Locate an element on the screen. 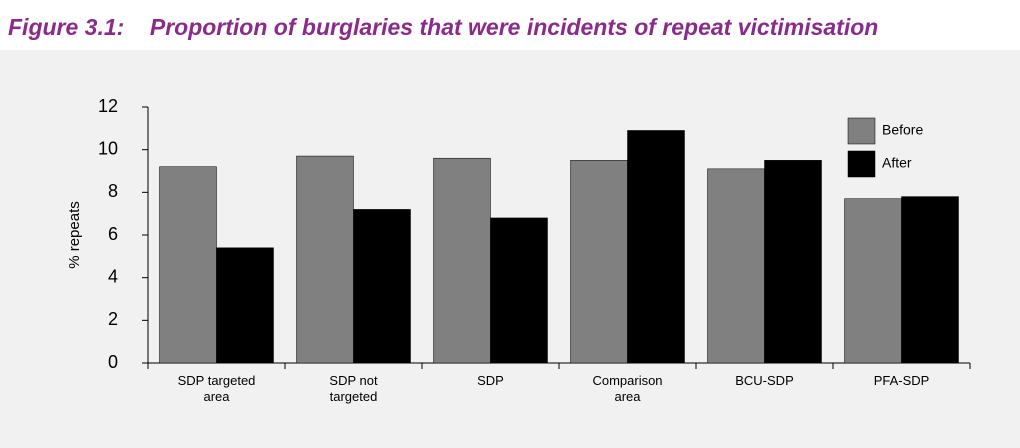 The height and width of the screenshot is (448, 1020). x-tick-label: BCU-SDP is located at coordinates (764, 380).